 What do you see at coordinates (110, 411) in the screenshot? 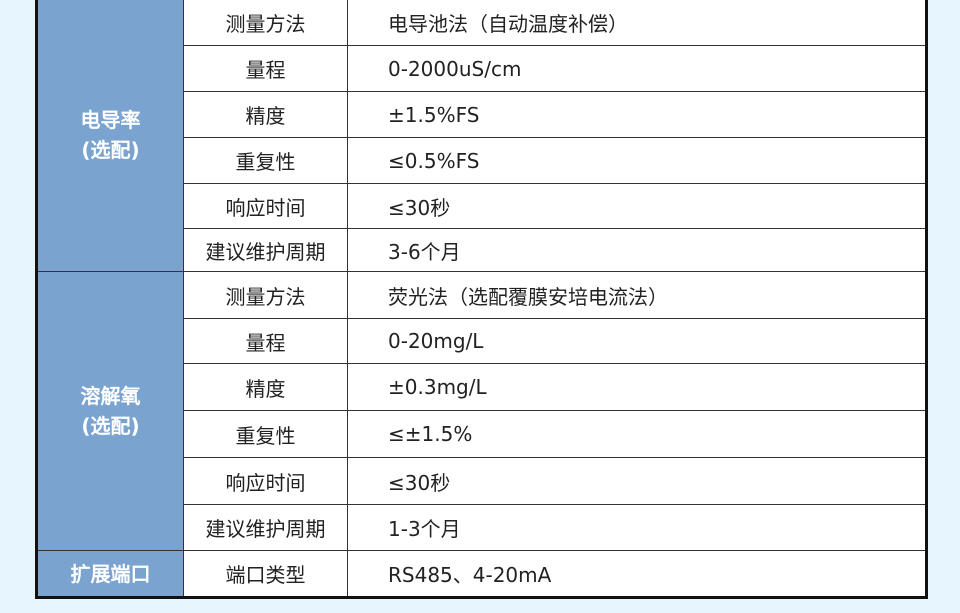
I see `category-cell: 溶解氧 (选配)` at bounding box center [110, 411].